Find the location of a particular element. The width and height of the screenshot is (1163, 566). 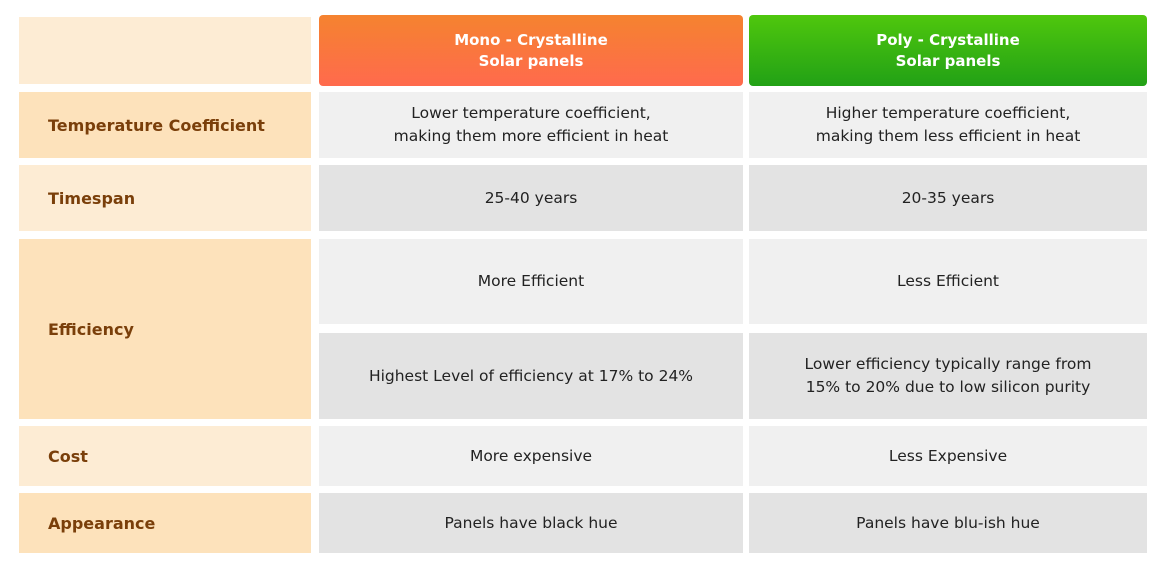

poly-efficiency-line1: Lower efficiency typically range from is located at coordinates (948, 364).